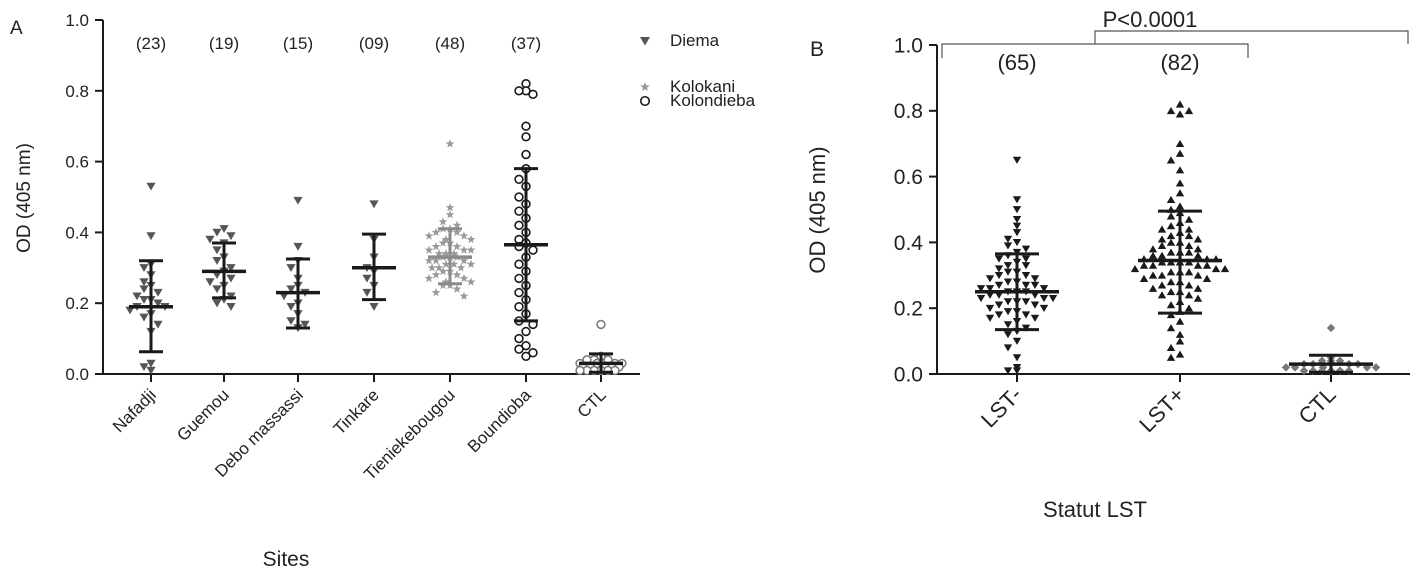  Describe the element at coordinates (16, 28) in the screenshot. I see `panel-a-letter: A` at that location.